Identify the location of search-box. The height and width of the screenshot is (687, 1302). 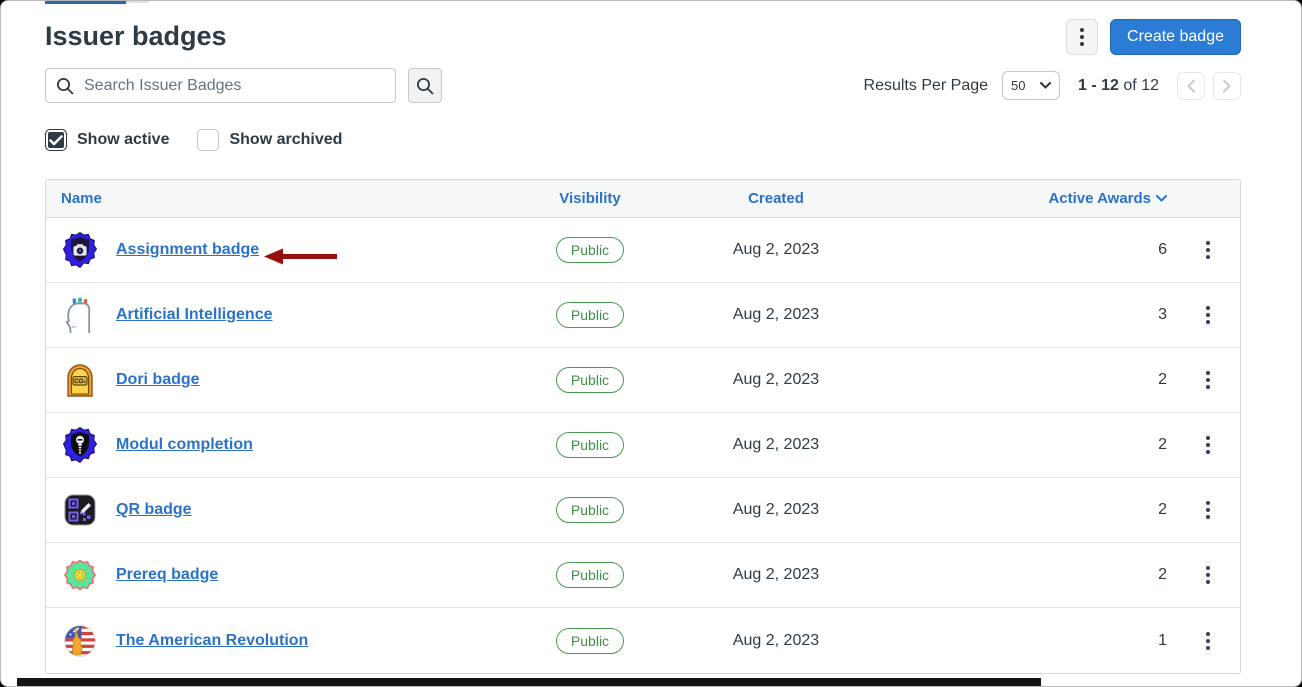
(220, 85).